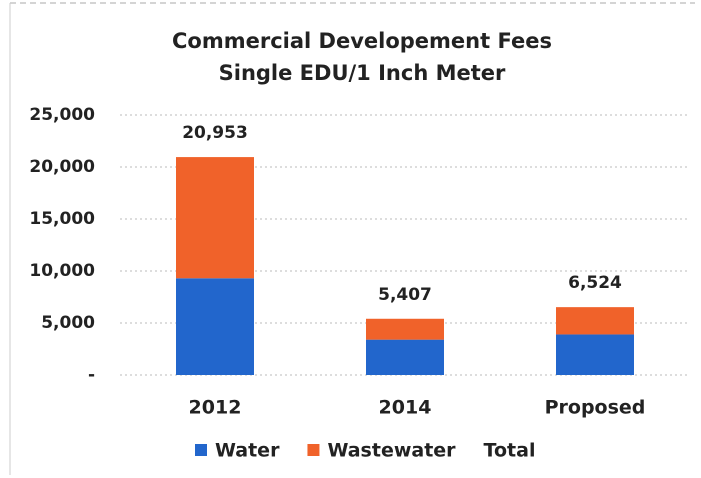 The height and width of the screenshot is (478, 701). I want to click on chart-subtitle: Single EDU/1 Inch Meter, so click(362, 73).